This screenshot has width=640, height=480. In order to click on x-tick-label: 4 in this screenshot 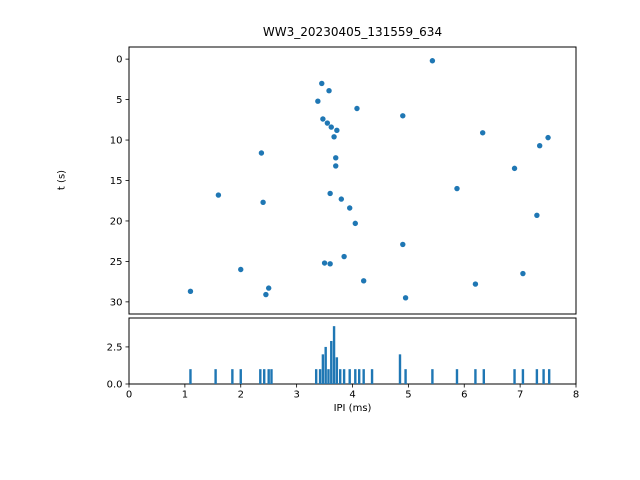, I will do `click(352, 395)`.